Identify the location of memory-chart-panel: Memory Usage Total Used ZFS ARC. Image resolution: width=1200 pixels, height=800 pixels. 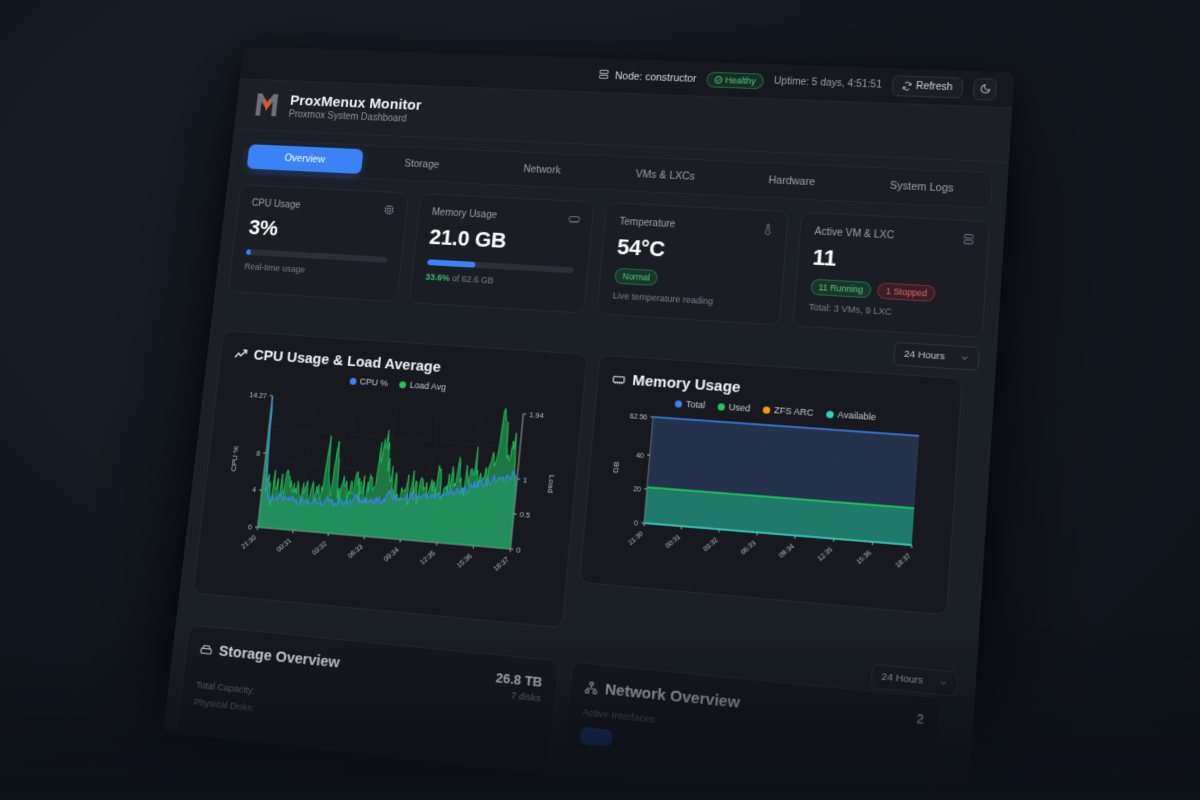
(770, 485).